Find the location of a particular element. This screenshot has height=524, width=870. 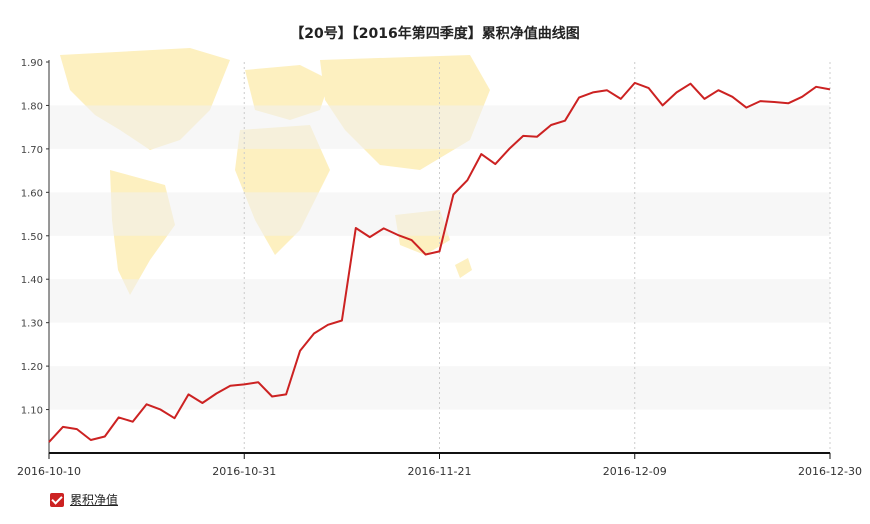

chart-title: 【20号】【2016年第四季度】累积净值曲线图 is located at coordinates (434, 33).